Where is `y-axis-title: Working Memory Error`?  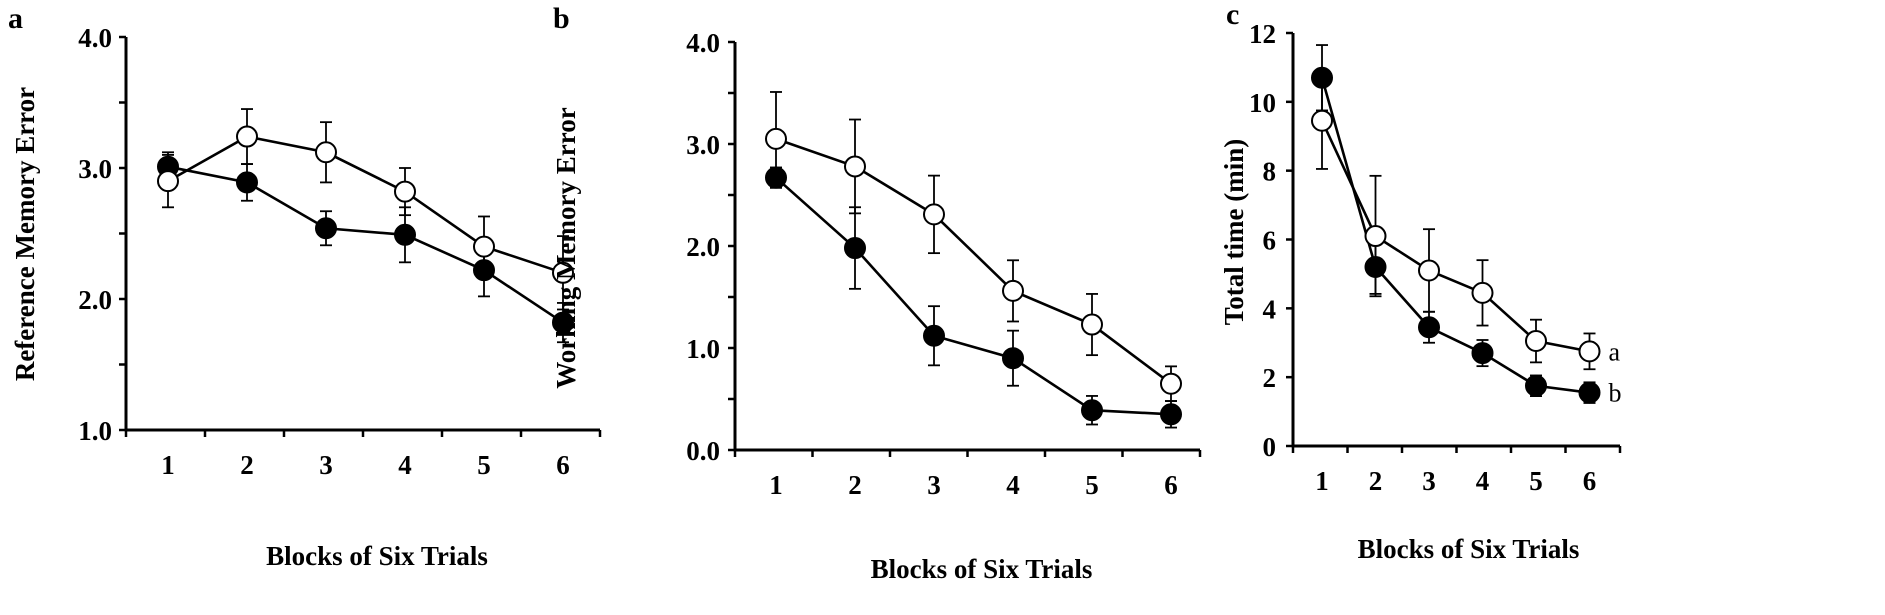
y-axis-title: Working Memory Error is located at coordinates (566, 247).